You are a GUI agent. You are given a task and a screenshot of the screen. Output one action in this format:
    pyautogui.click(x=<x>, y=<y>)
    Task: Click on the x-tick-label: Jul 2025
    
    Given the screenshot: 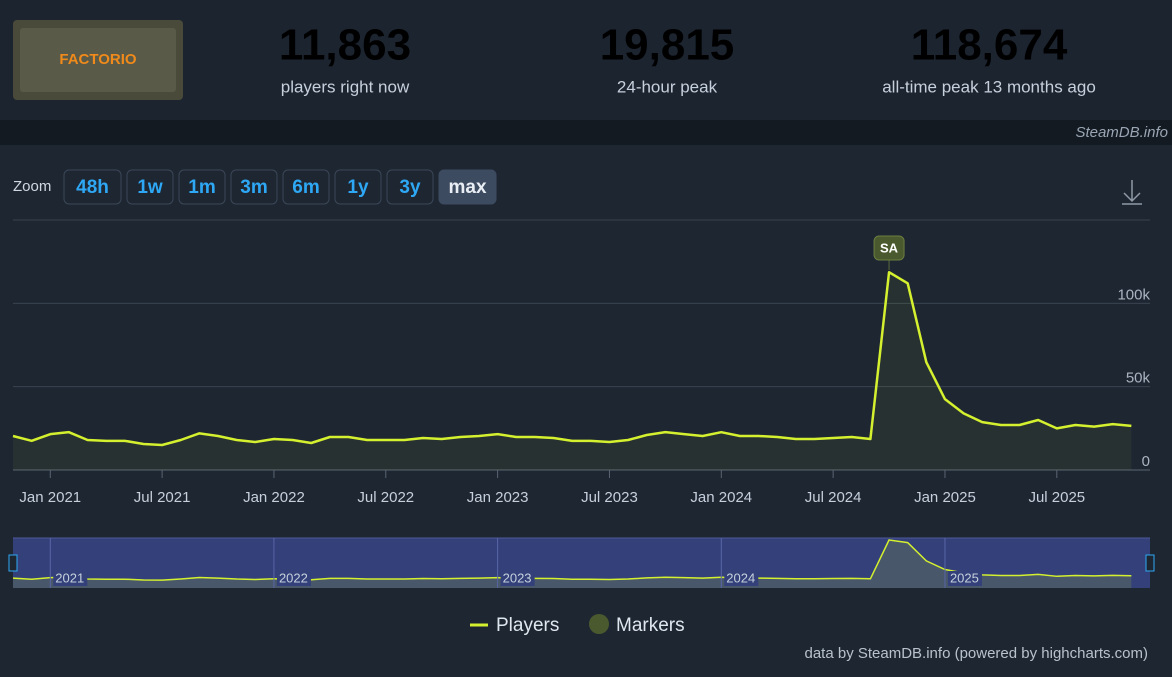 What is the action you would take?
    pyautogui.click(x=1056, y=497)
    